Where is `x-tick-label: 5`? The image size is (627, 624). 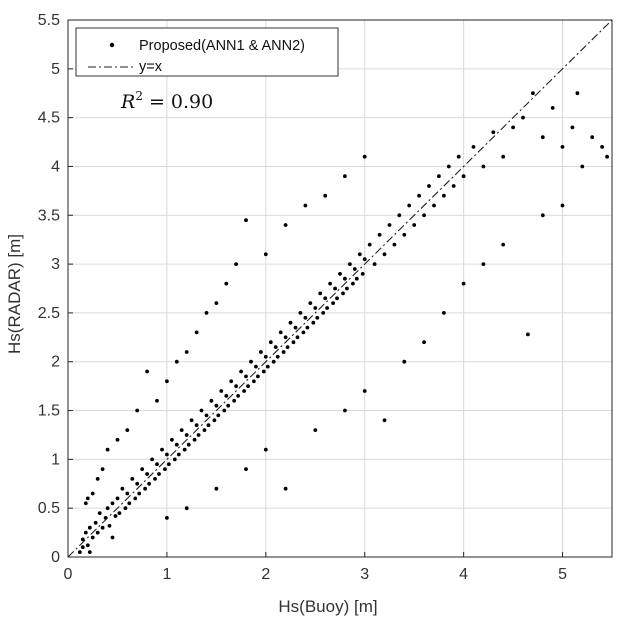
x-tick-label: 5 is located at coordinates (562, 574).